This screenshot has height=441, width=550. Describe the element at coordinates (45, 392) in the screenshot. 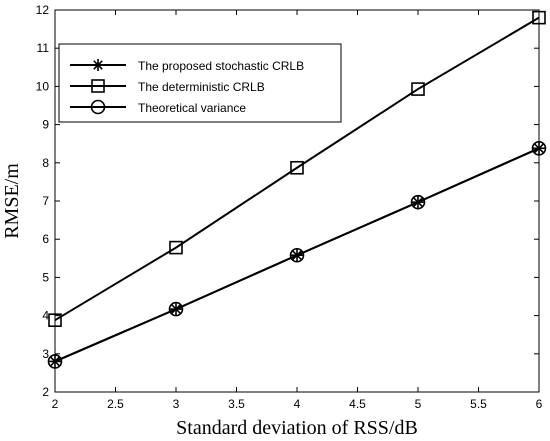

I see `y-tick-label: 2` at that location.